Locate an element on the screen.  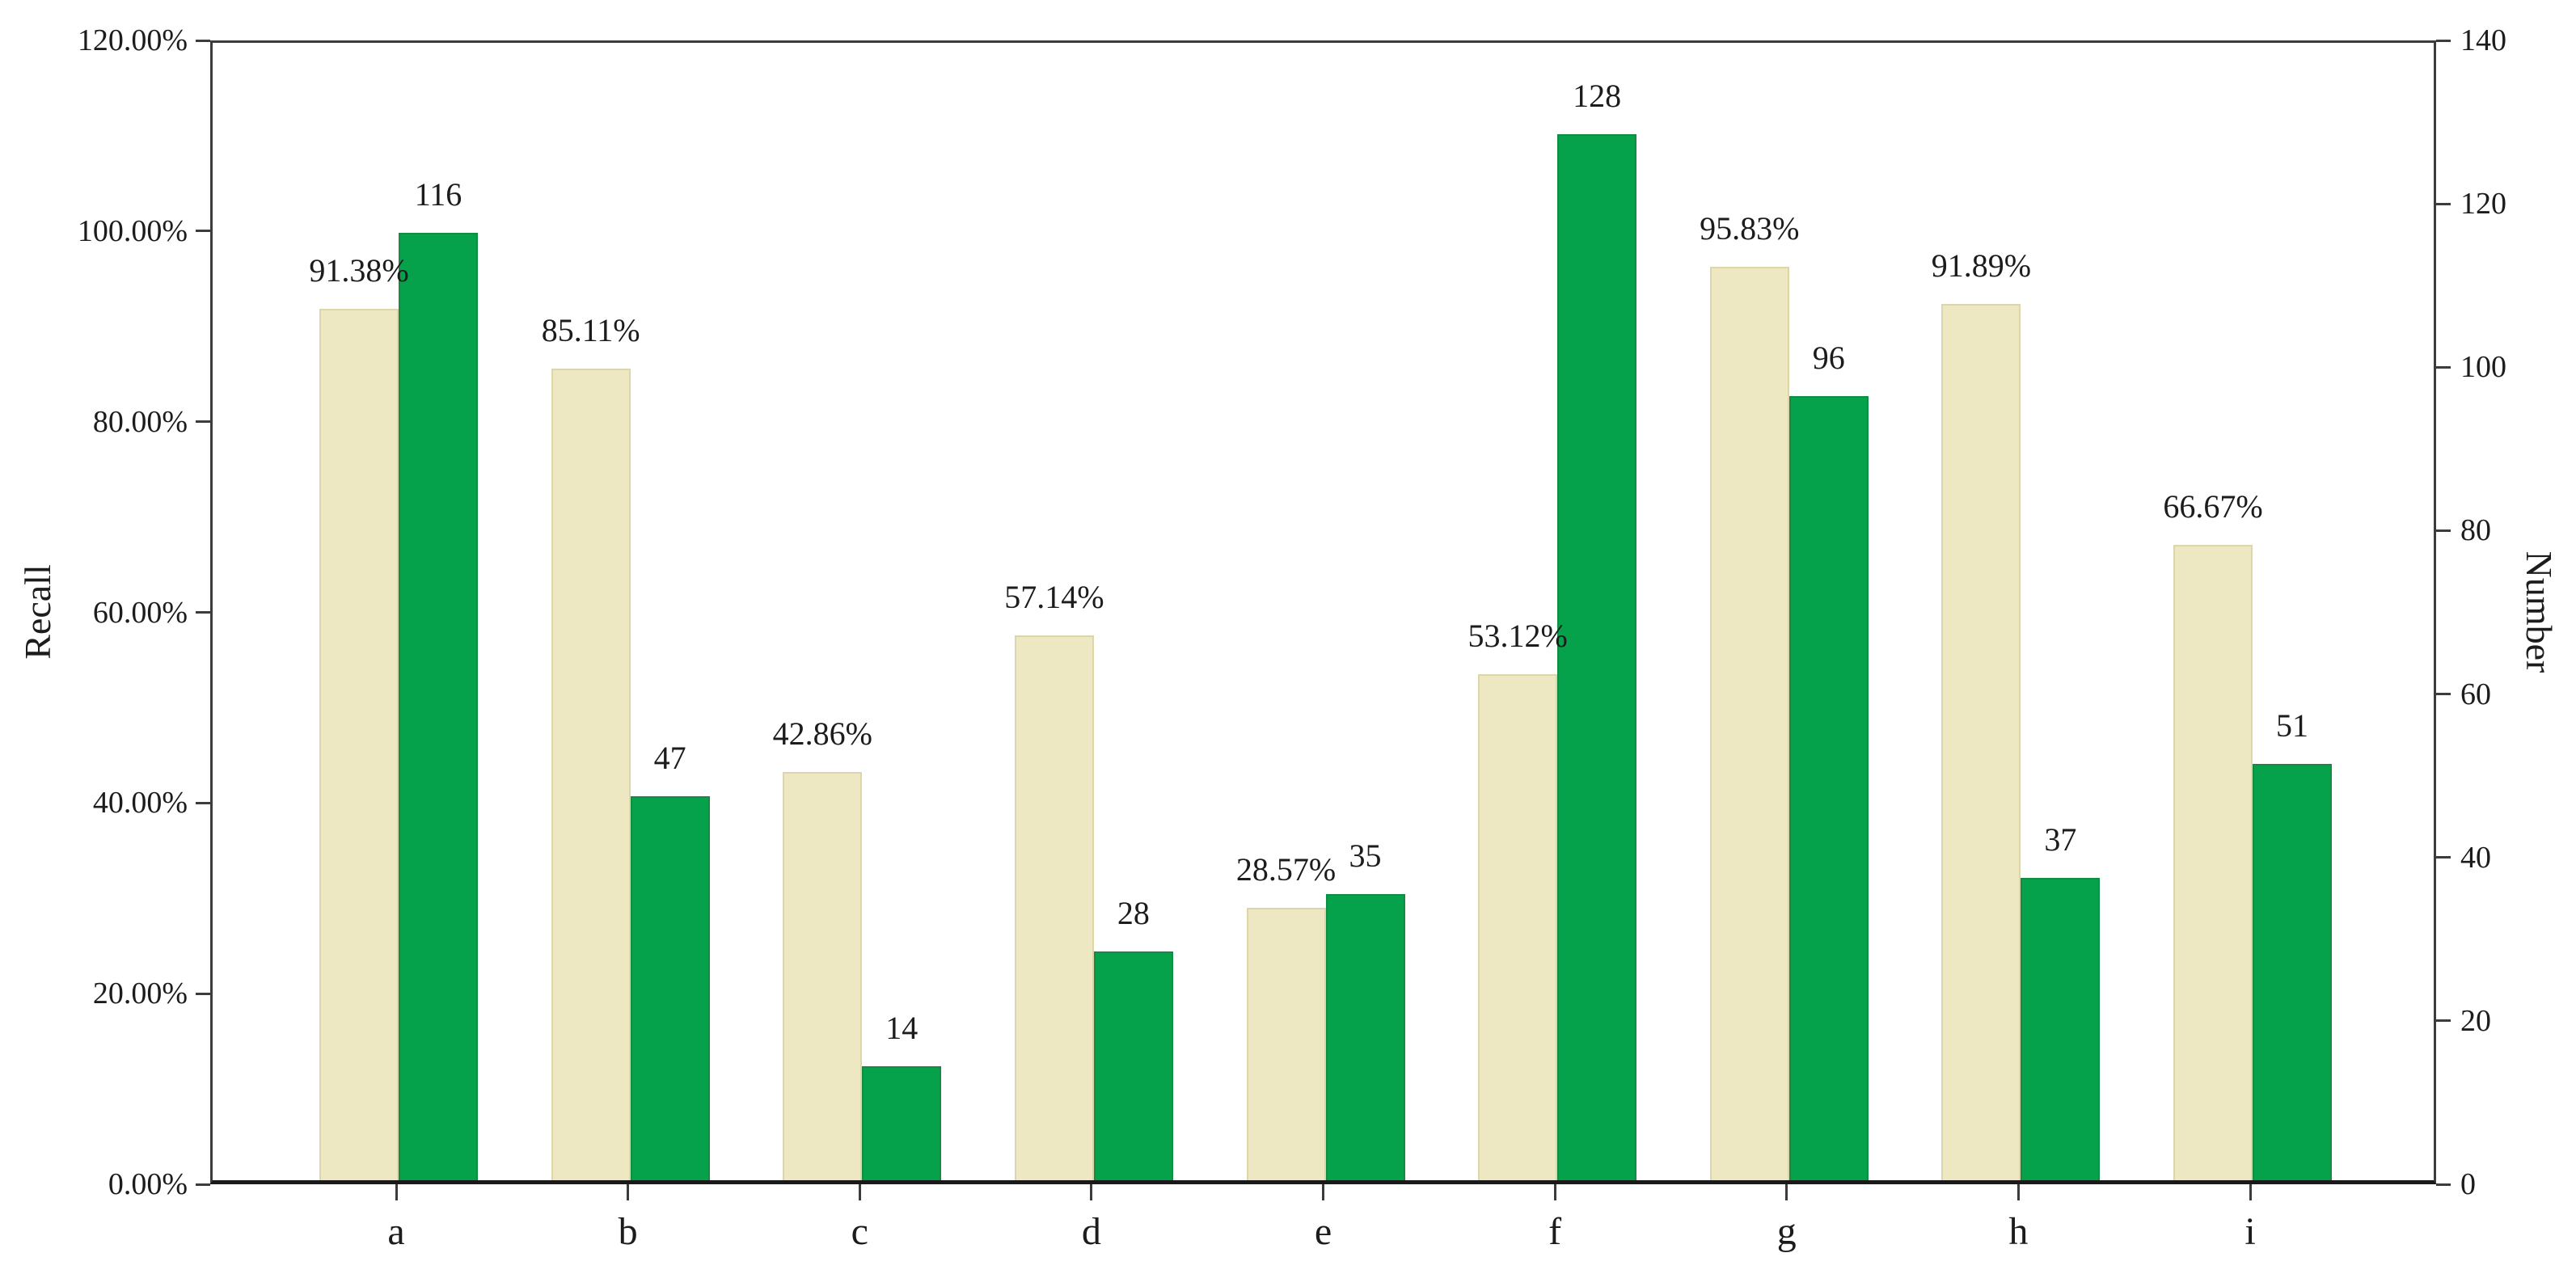
right-axis-title: Number is located at coordinates (2539, 612).